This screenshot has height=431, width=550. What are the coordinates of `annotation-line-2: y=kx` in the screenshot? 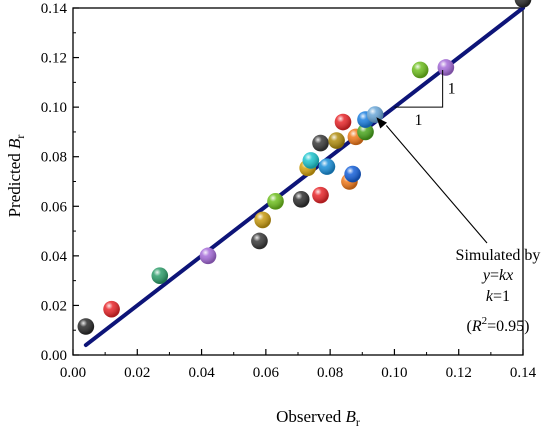 It's located at (497, 275).